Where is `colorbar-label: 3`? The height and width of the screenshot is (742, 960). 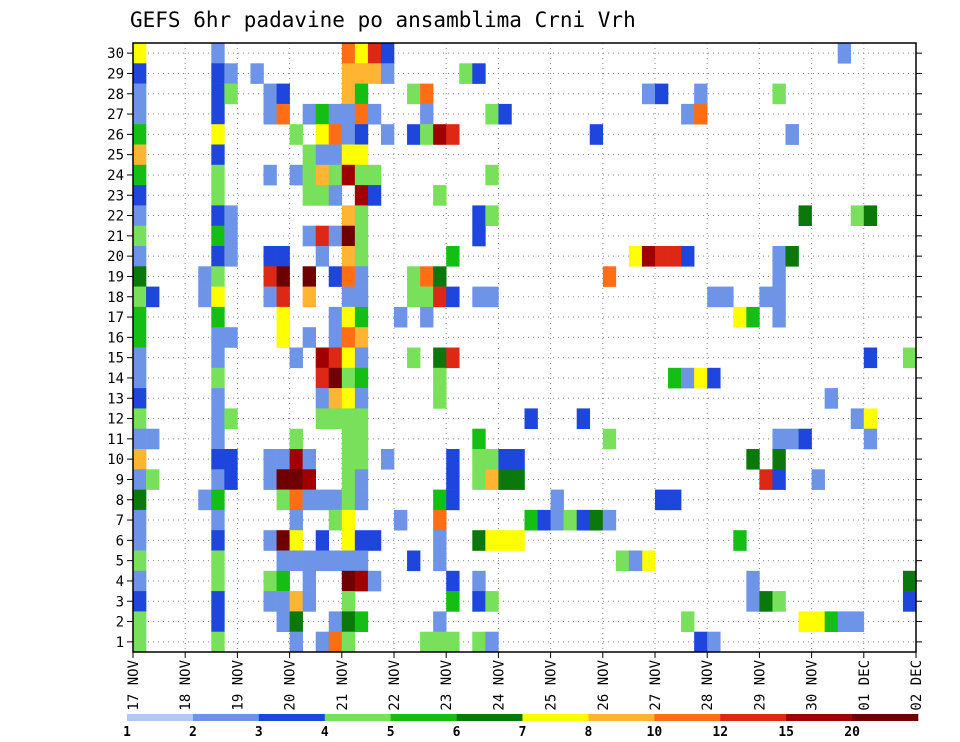 colorbar-label: 3 is located at coordinates (259, 732).